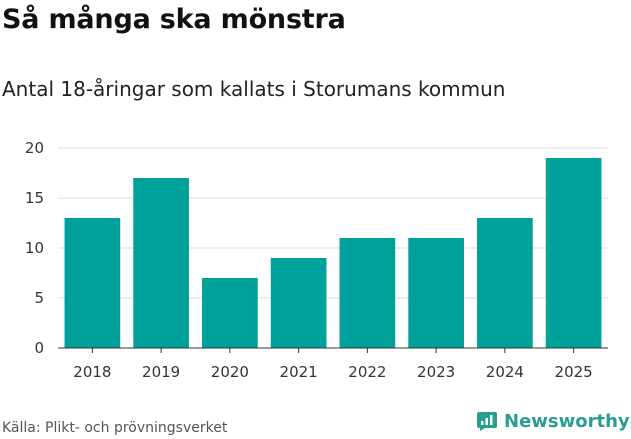 This screenshot has width=631, height=439. Describe the element at coordinates (487, 421) in the screenshot. I see `newsworthy-logo-icon` at that location.